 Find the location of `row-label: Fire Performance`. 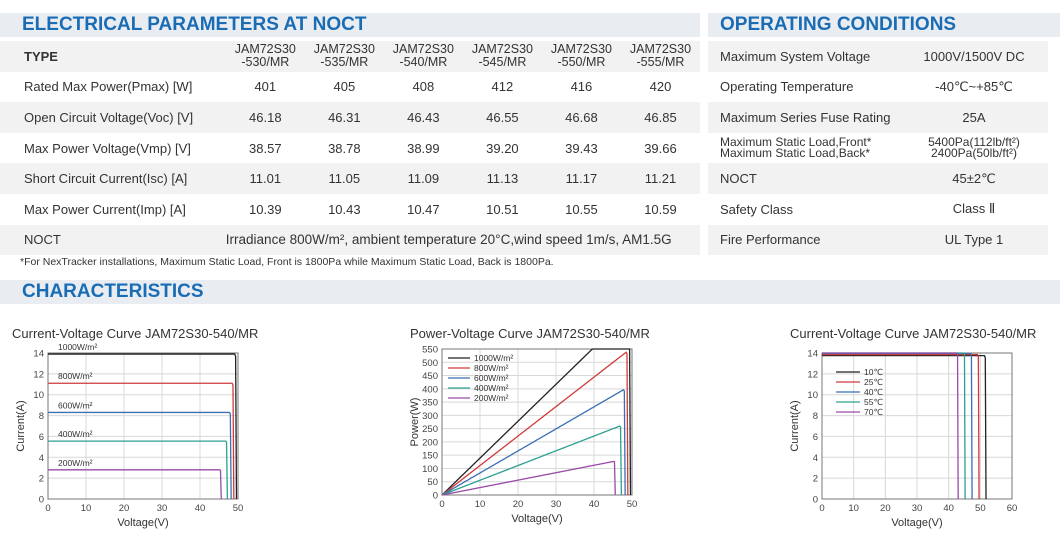

row-label: Fire Performance is located at coordinates (804, 240).